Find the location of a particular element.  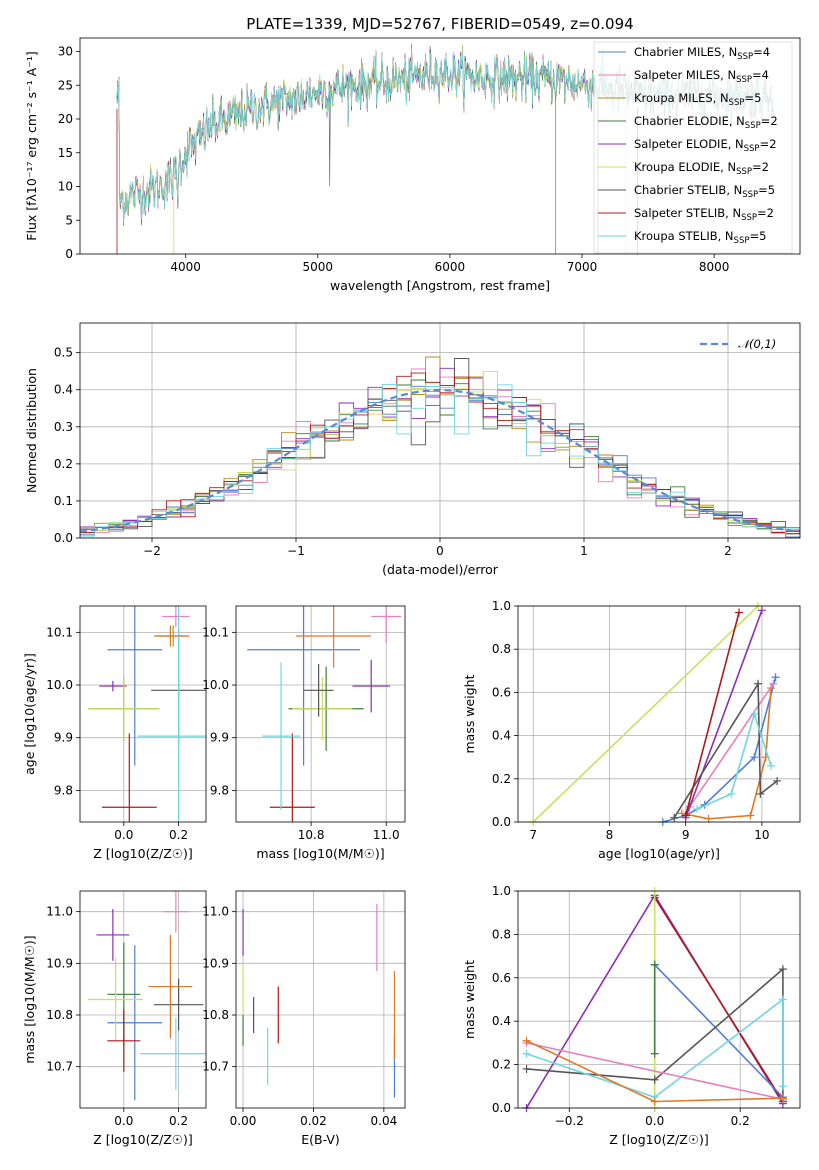

errorbar-orange is located at coordinates (170, 986).